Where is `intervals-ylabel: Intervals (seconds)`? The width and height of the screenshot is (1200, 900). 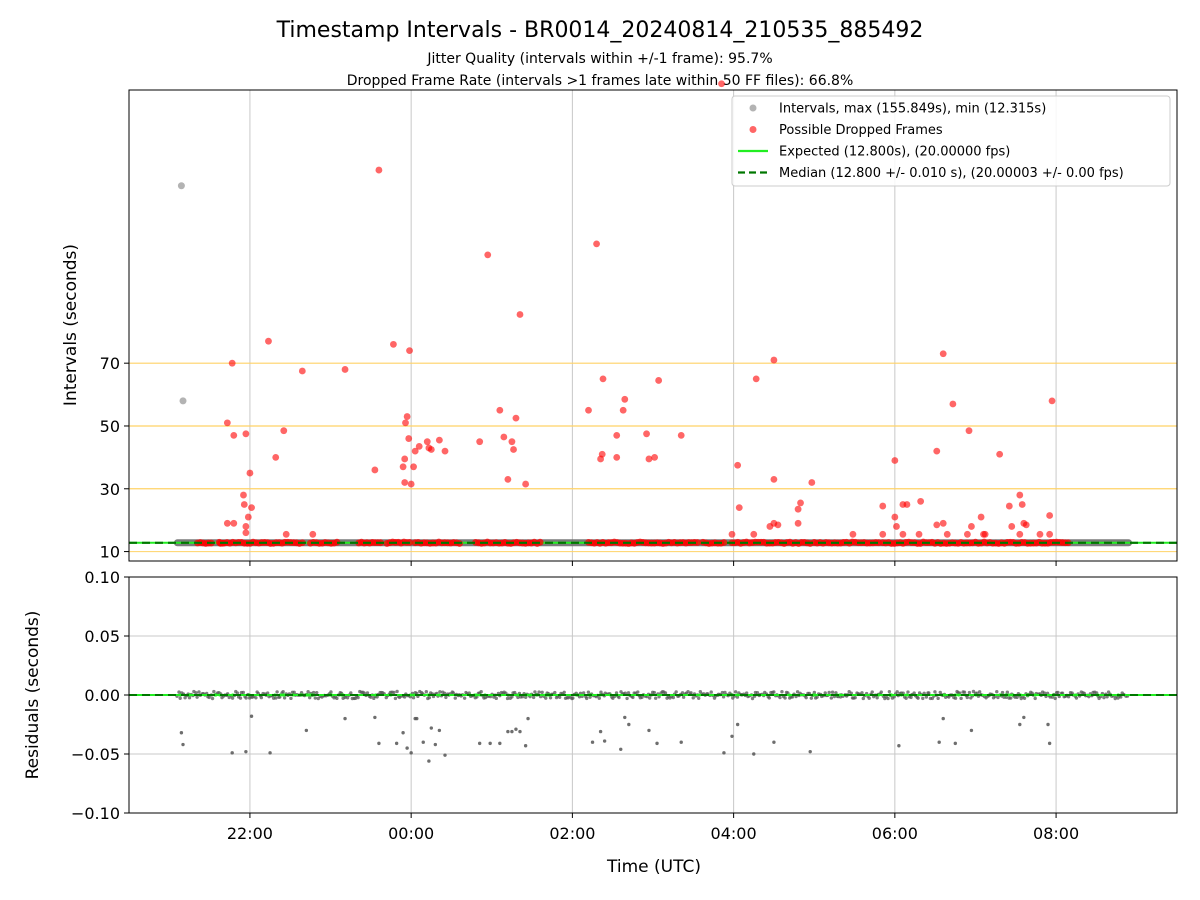
intervals-ylabel: Intervals (seconds) is located at coordinates (71, 325).